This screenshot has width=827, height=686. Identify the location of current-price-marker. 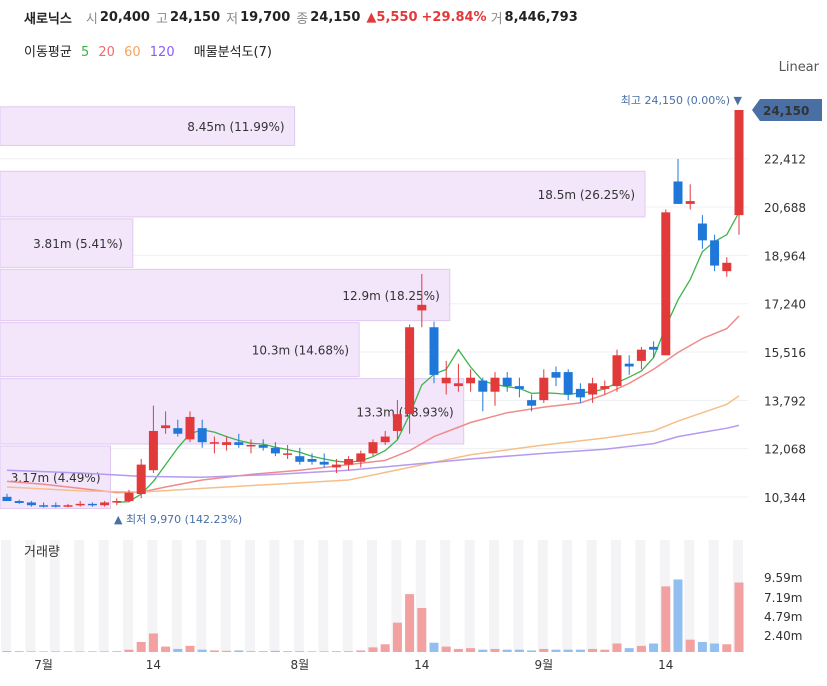
(787, 110).